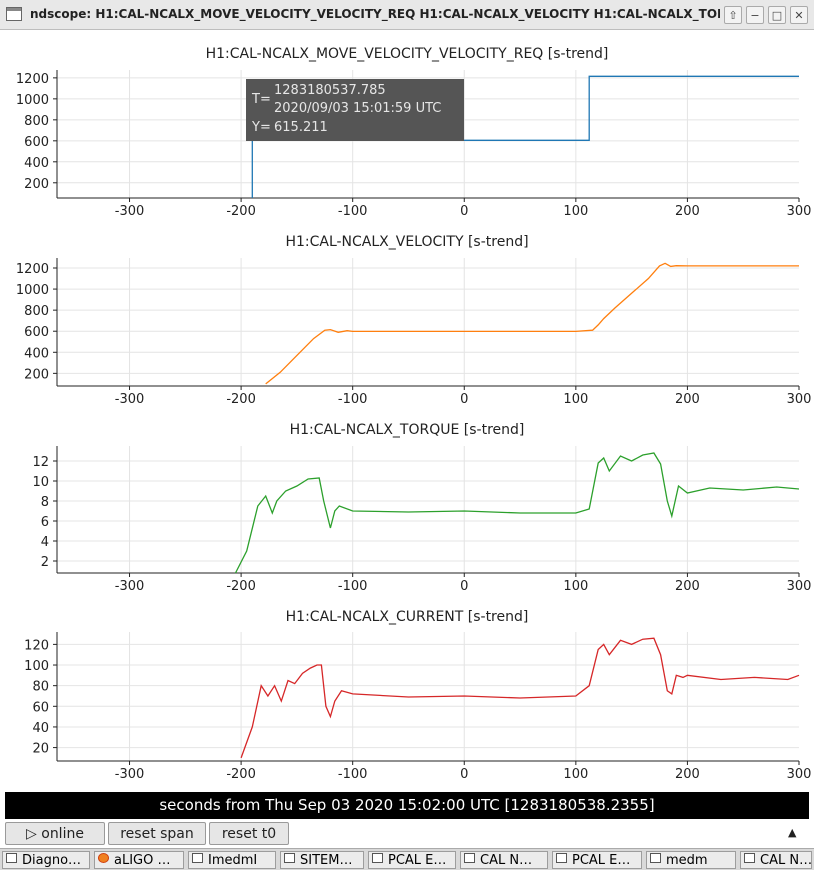 This screenshot has height=870, width=814. Describe the element at coordinates (40, 482) in the screenshot. I see `y-tick-label: 10` at that location.